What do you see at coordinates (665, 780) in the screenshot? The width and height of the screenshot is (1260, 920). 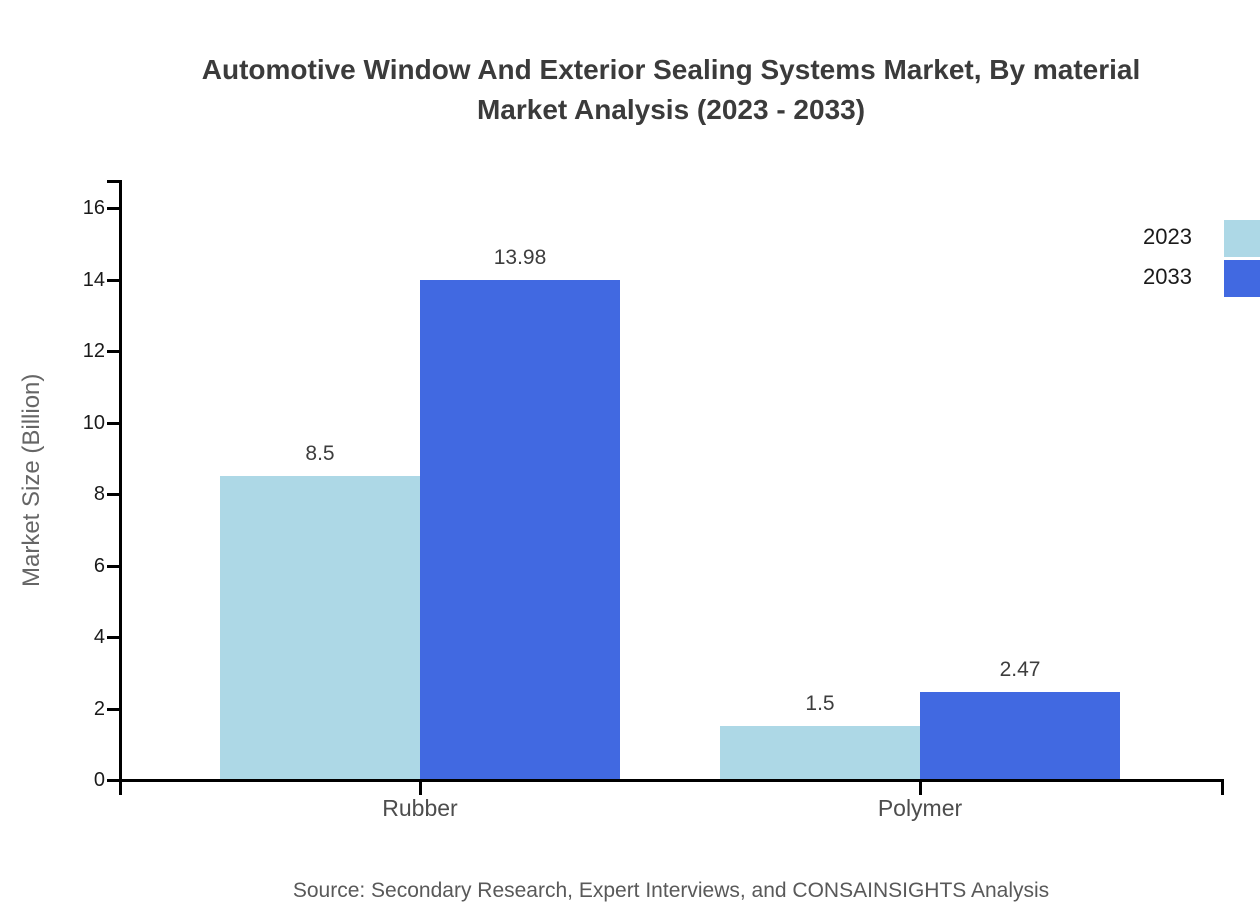 I see `x-axis-line` at bounding box center [665, 780].